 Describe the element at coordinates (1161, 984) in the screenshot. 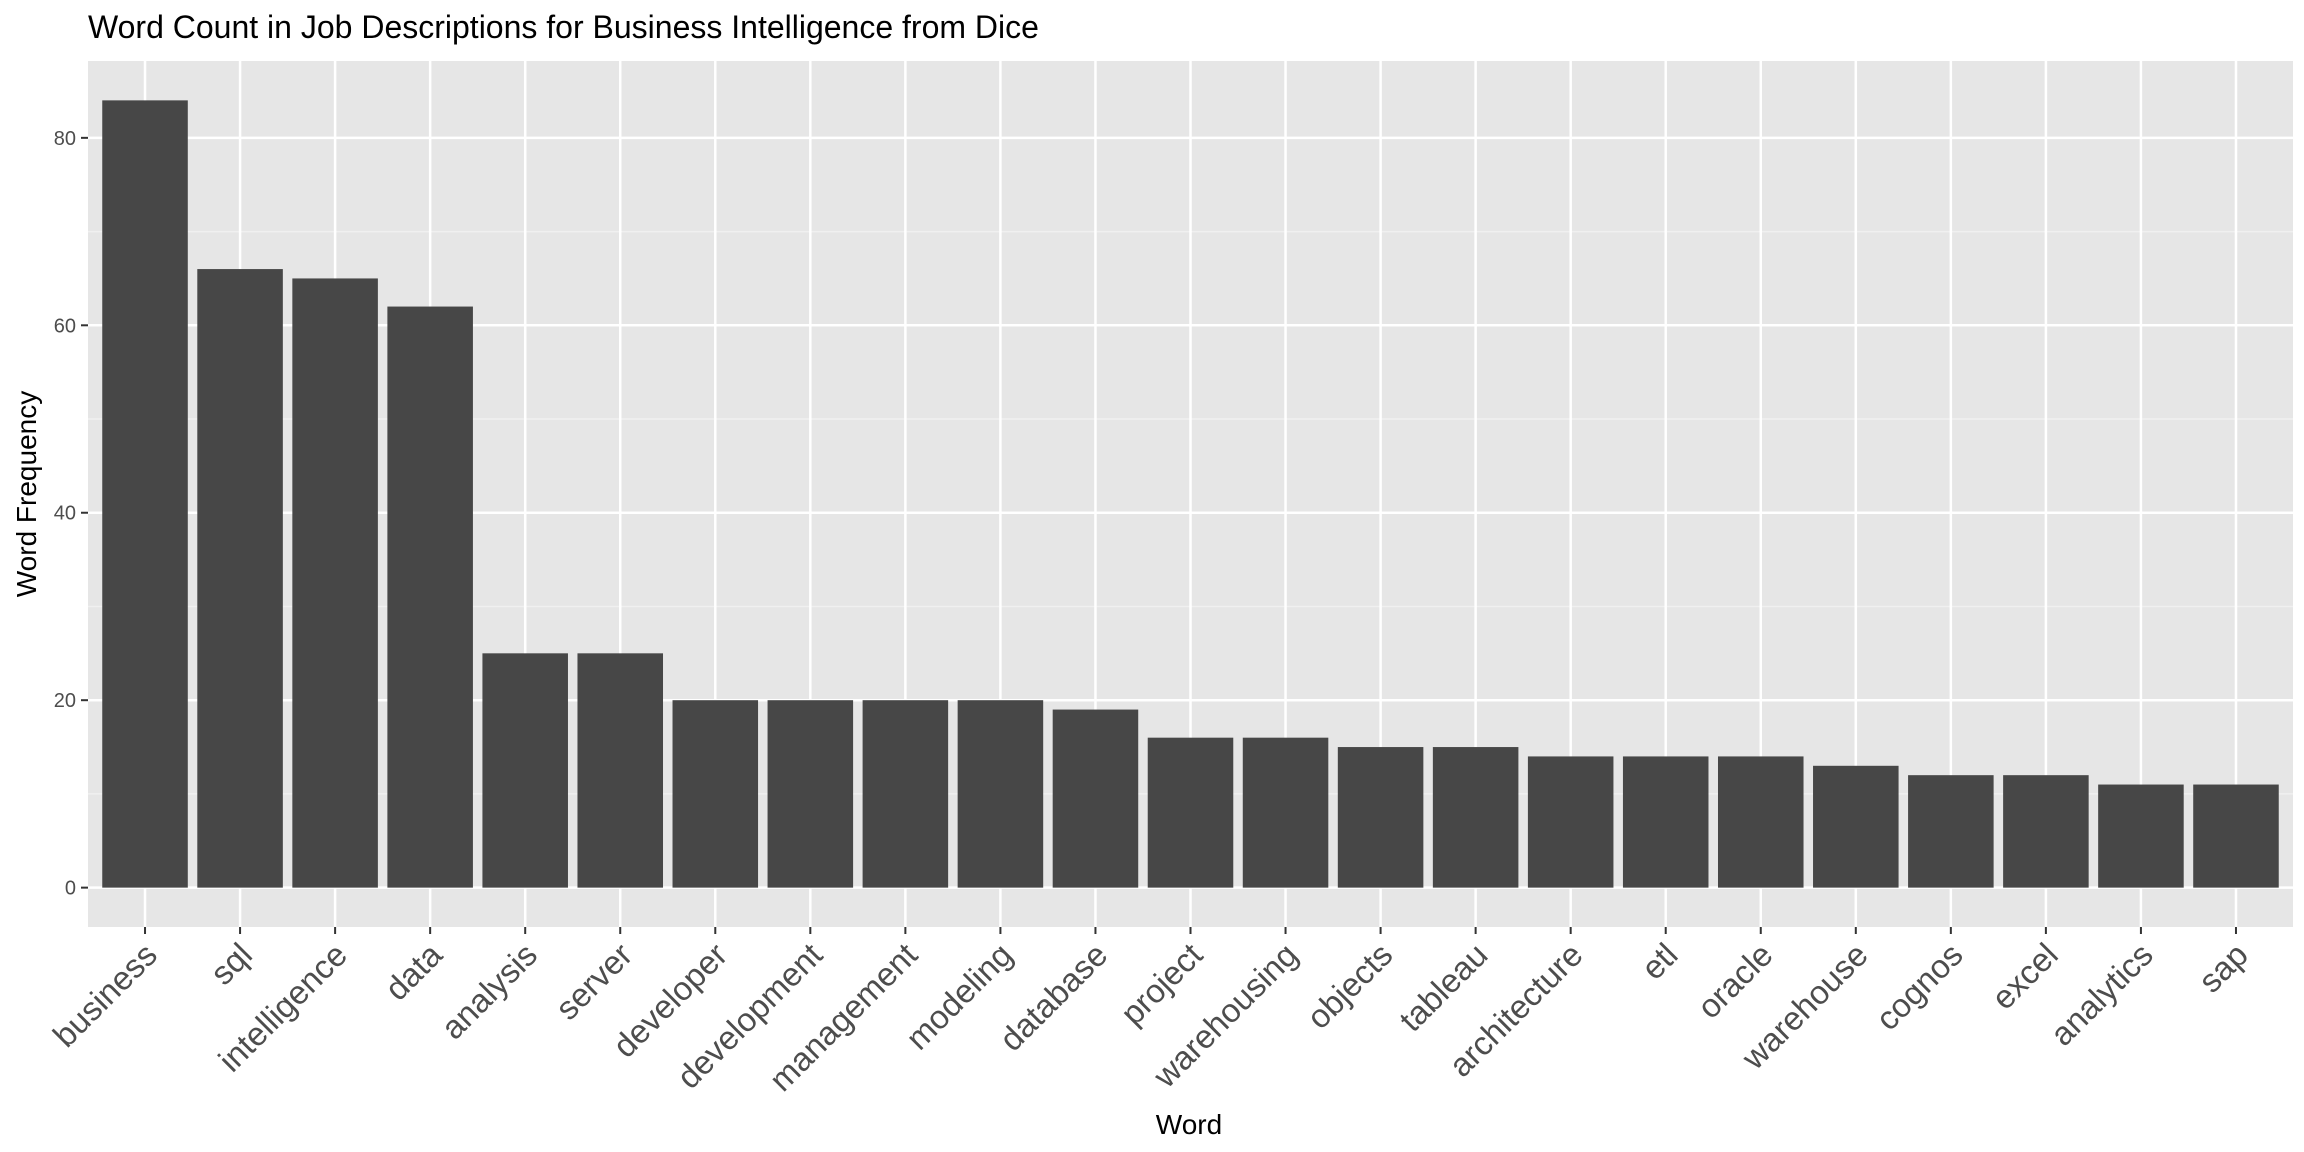

I see `x-tick-label-project: project` at that location.